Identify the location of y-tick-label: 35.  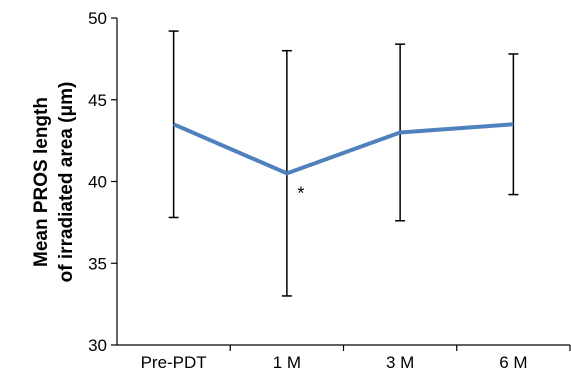
(97, 263).